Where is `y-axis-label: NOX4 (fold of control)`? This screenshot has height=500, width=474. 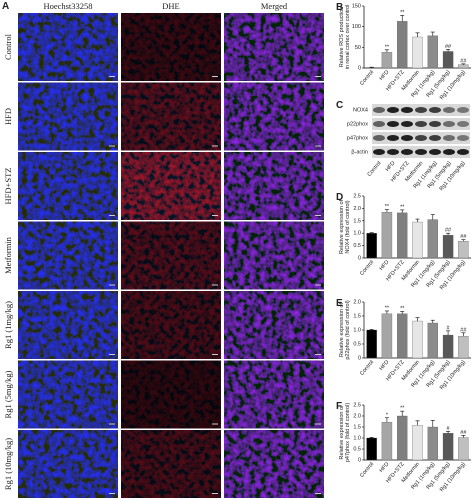 y-axis-label: NOX4 (fold of control) is located at coordinates (348, 226).